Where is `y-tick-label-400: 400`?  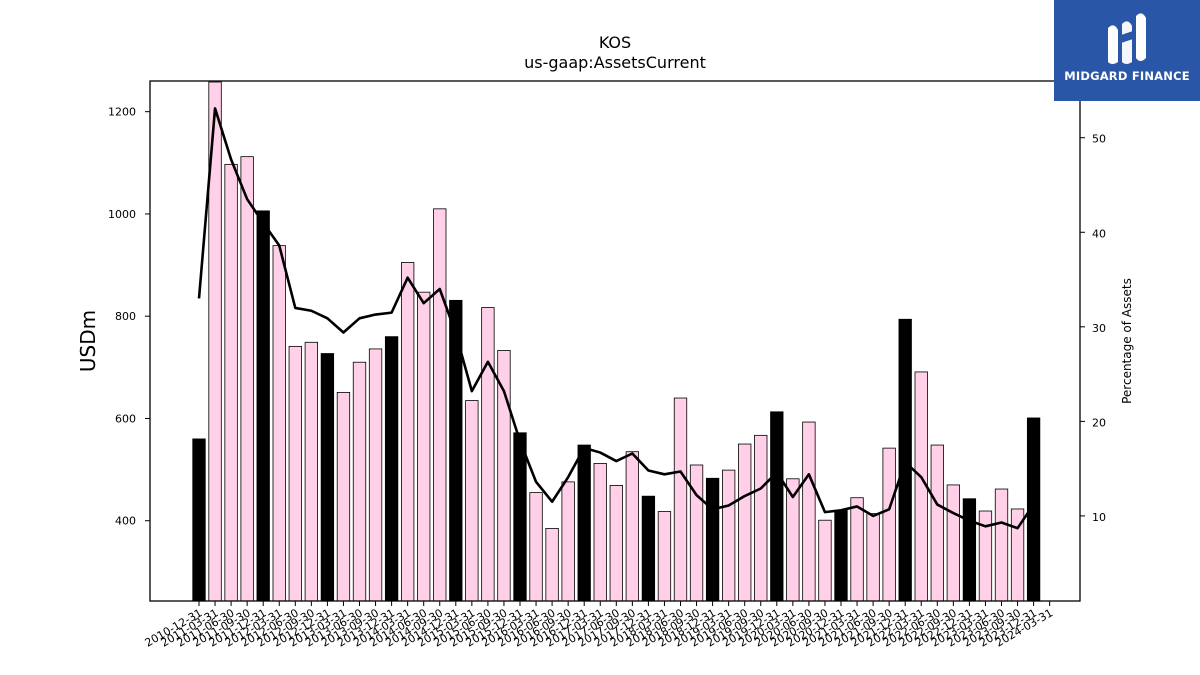
y-tick-label-400: 400 is located at coordinates (125, 521).